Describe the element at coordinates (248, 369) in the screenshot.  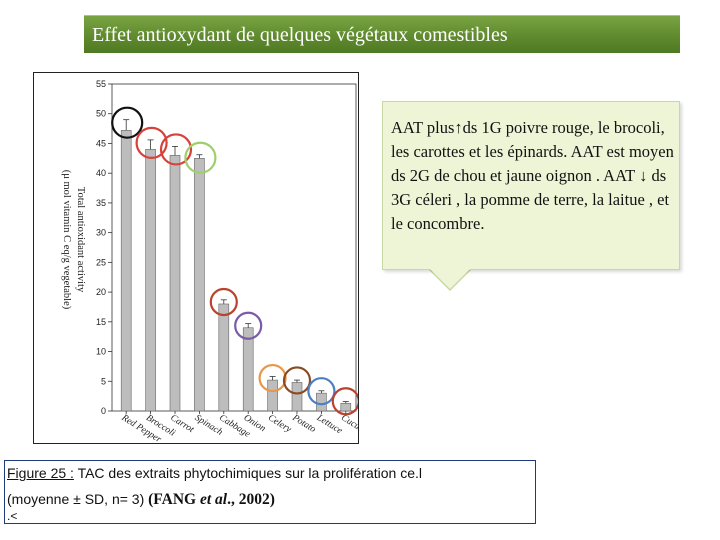
I see `bar-onion` at that location.